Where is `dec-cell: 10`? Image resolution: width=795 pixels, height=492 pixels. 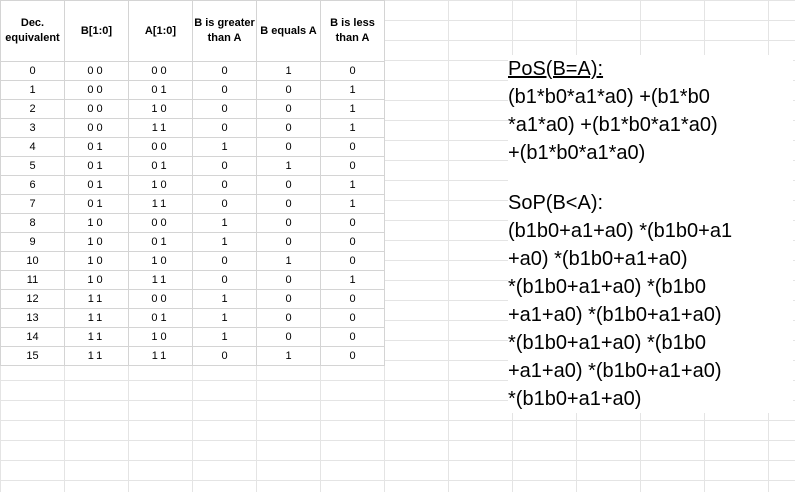
dec-cell: 10 is located at coordinates (32, 261).